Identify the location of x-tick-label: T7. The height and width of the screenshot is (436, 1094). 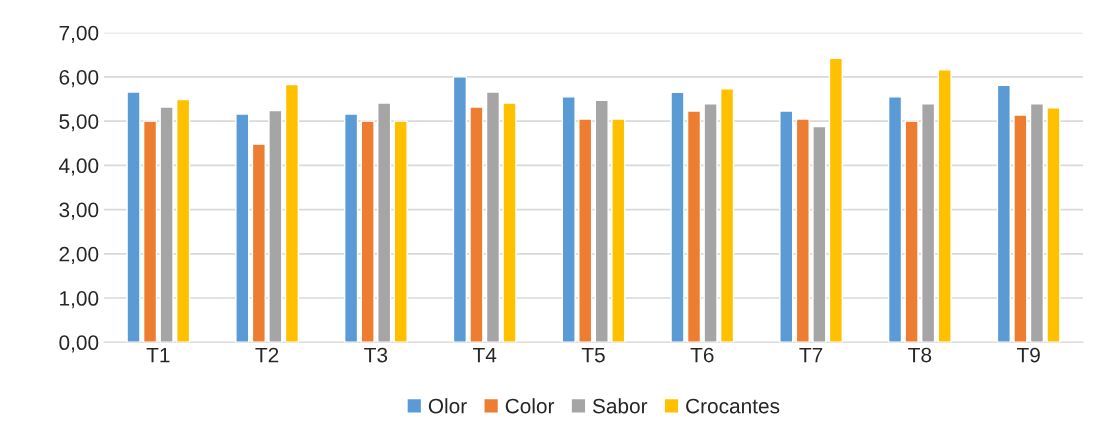
(811, 355).